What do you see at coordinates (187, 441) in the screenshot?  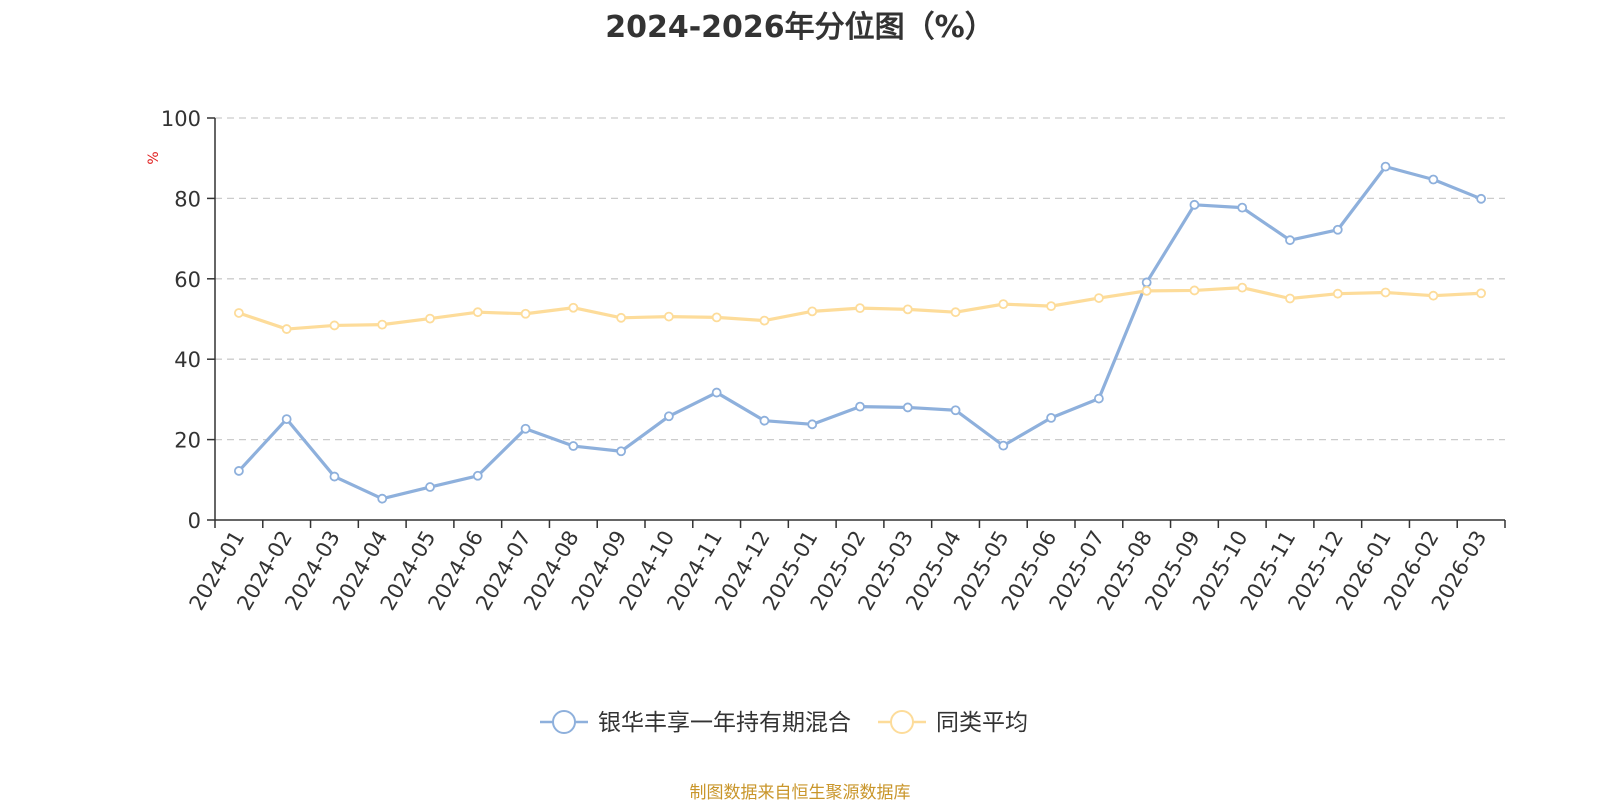 I see `y-tick-label: 20` at bounding box center [187, 441].